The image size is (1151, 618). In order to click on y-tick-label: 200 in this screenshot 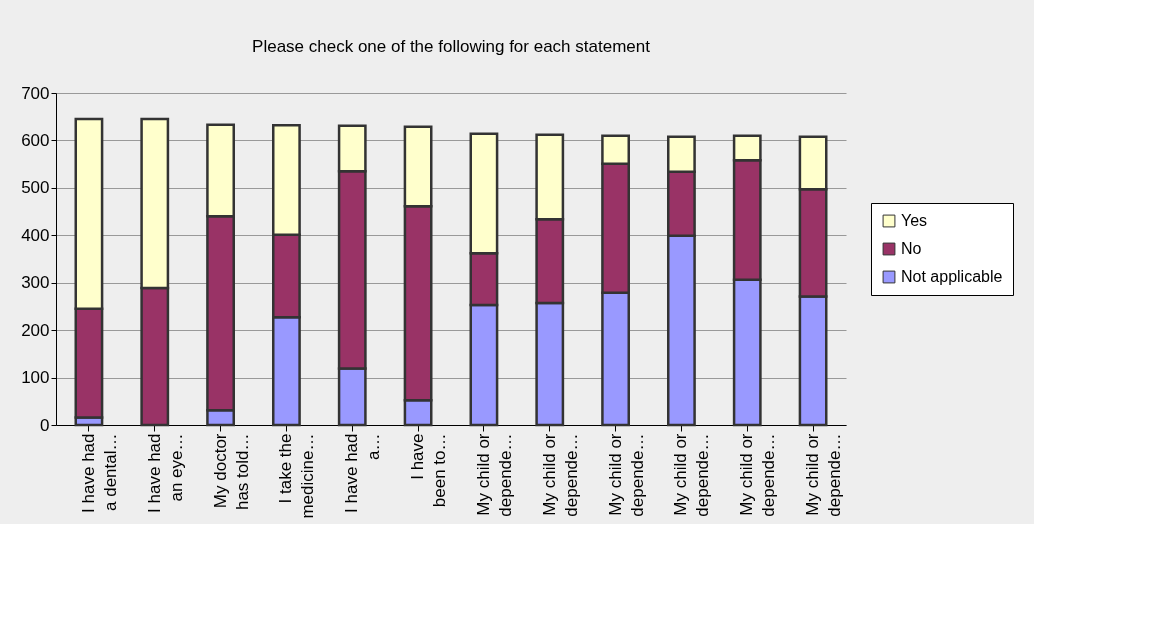, I will do `click(35, 330)`.